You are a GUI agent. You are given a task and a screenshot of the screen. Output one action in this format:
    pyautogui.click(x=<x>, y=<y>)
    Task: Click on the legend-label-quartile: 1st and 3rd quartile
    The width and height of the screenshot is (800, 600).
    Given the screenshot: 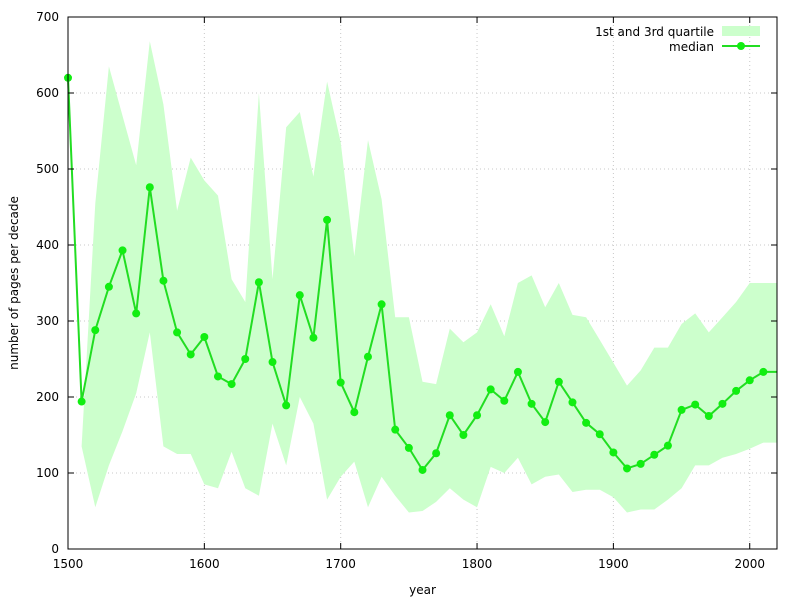 What is the action you would take?
    pyautogui.click(x=654, y=32)
    